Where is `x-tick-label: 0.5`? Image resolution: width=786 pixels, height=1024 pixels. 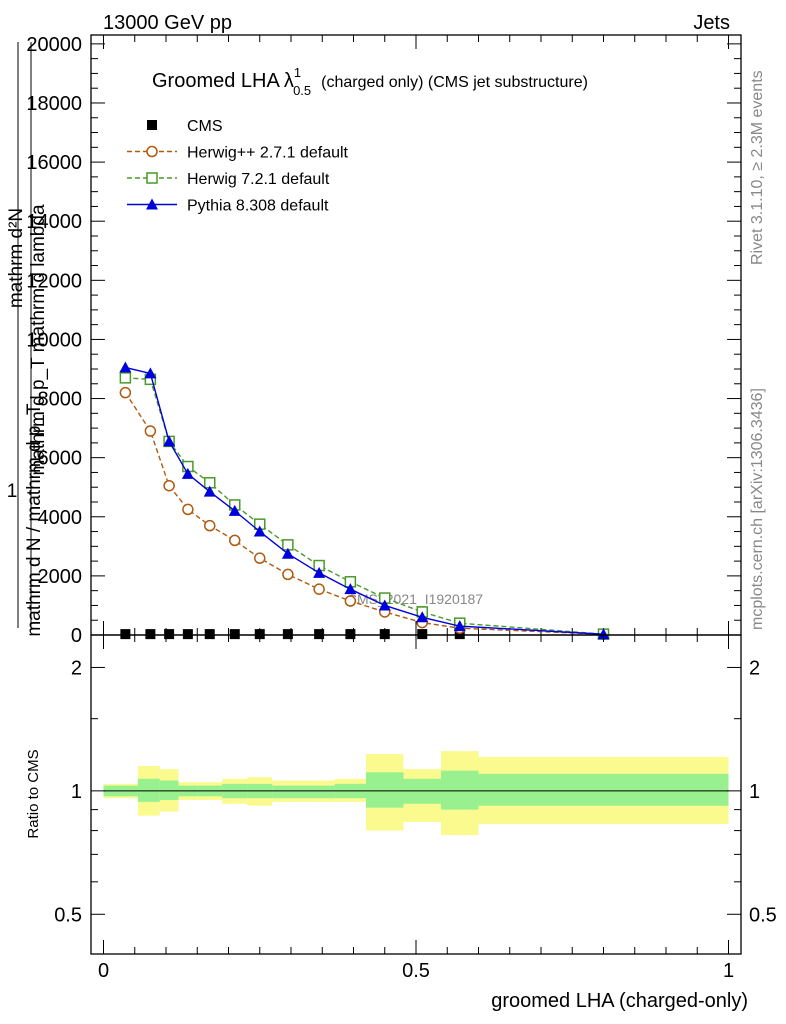
x-tick-label: 0.5 is located at coordinates (416, 971).